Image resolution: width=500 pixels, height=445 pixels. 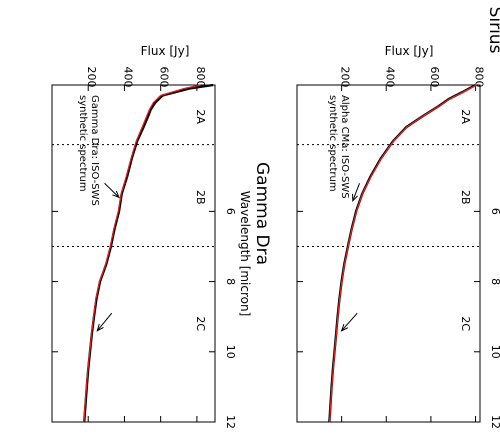 What do you see at coordinates (245, 254) in the screenshot?
I see `wavelength-axis-title: Wavelength [micron]` at bounding box center [245, 254].